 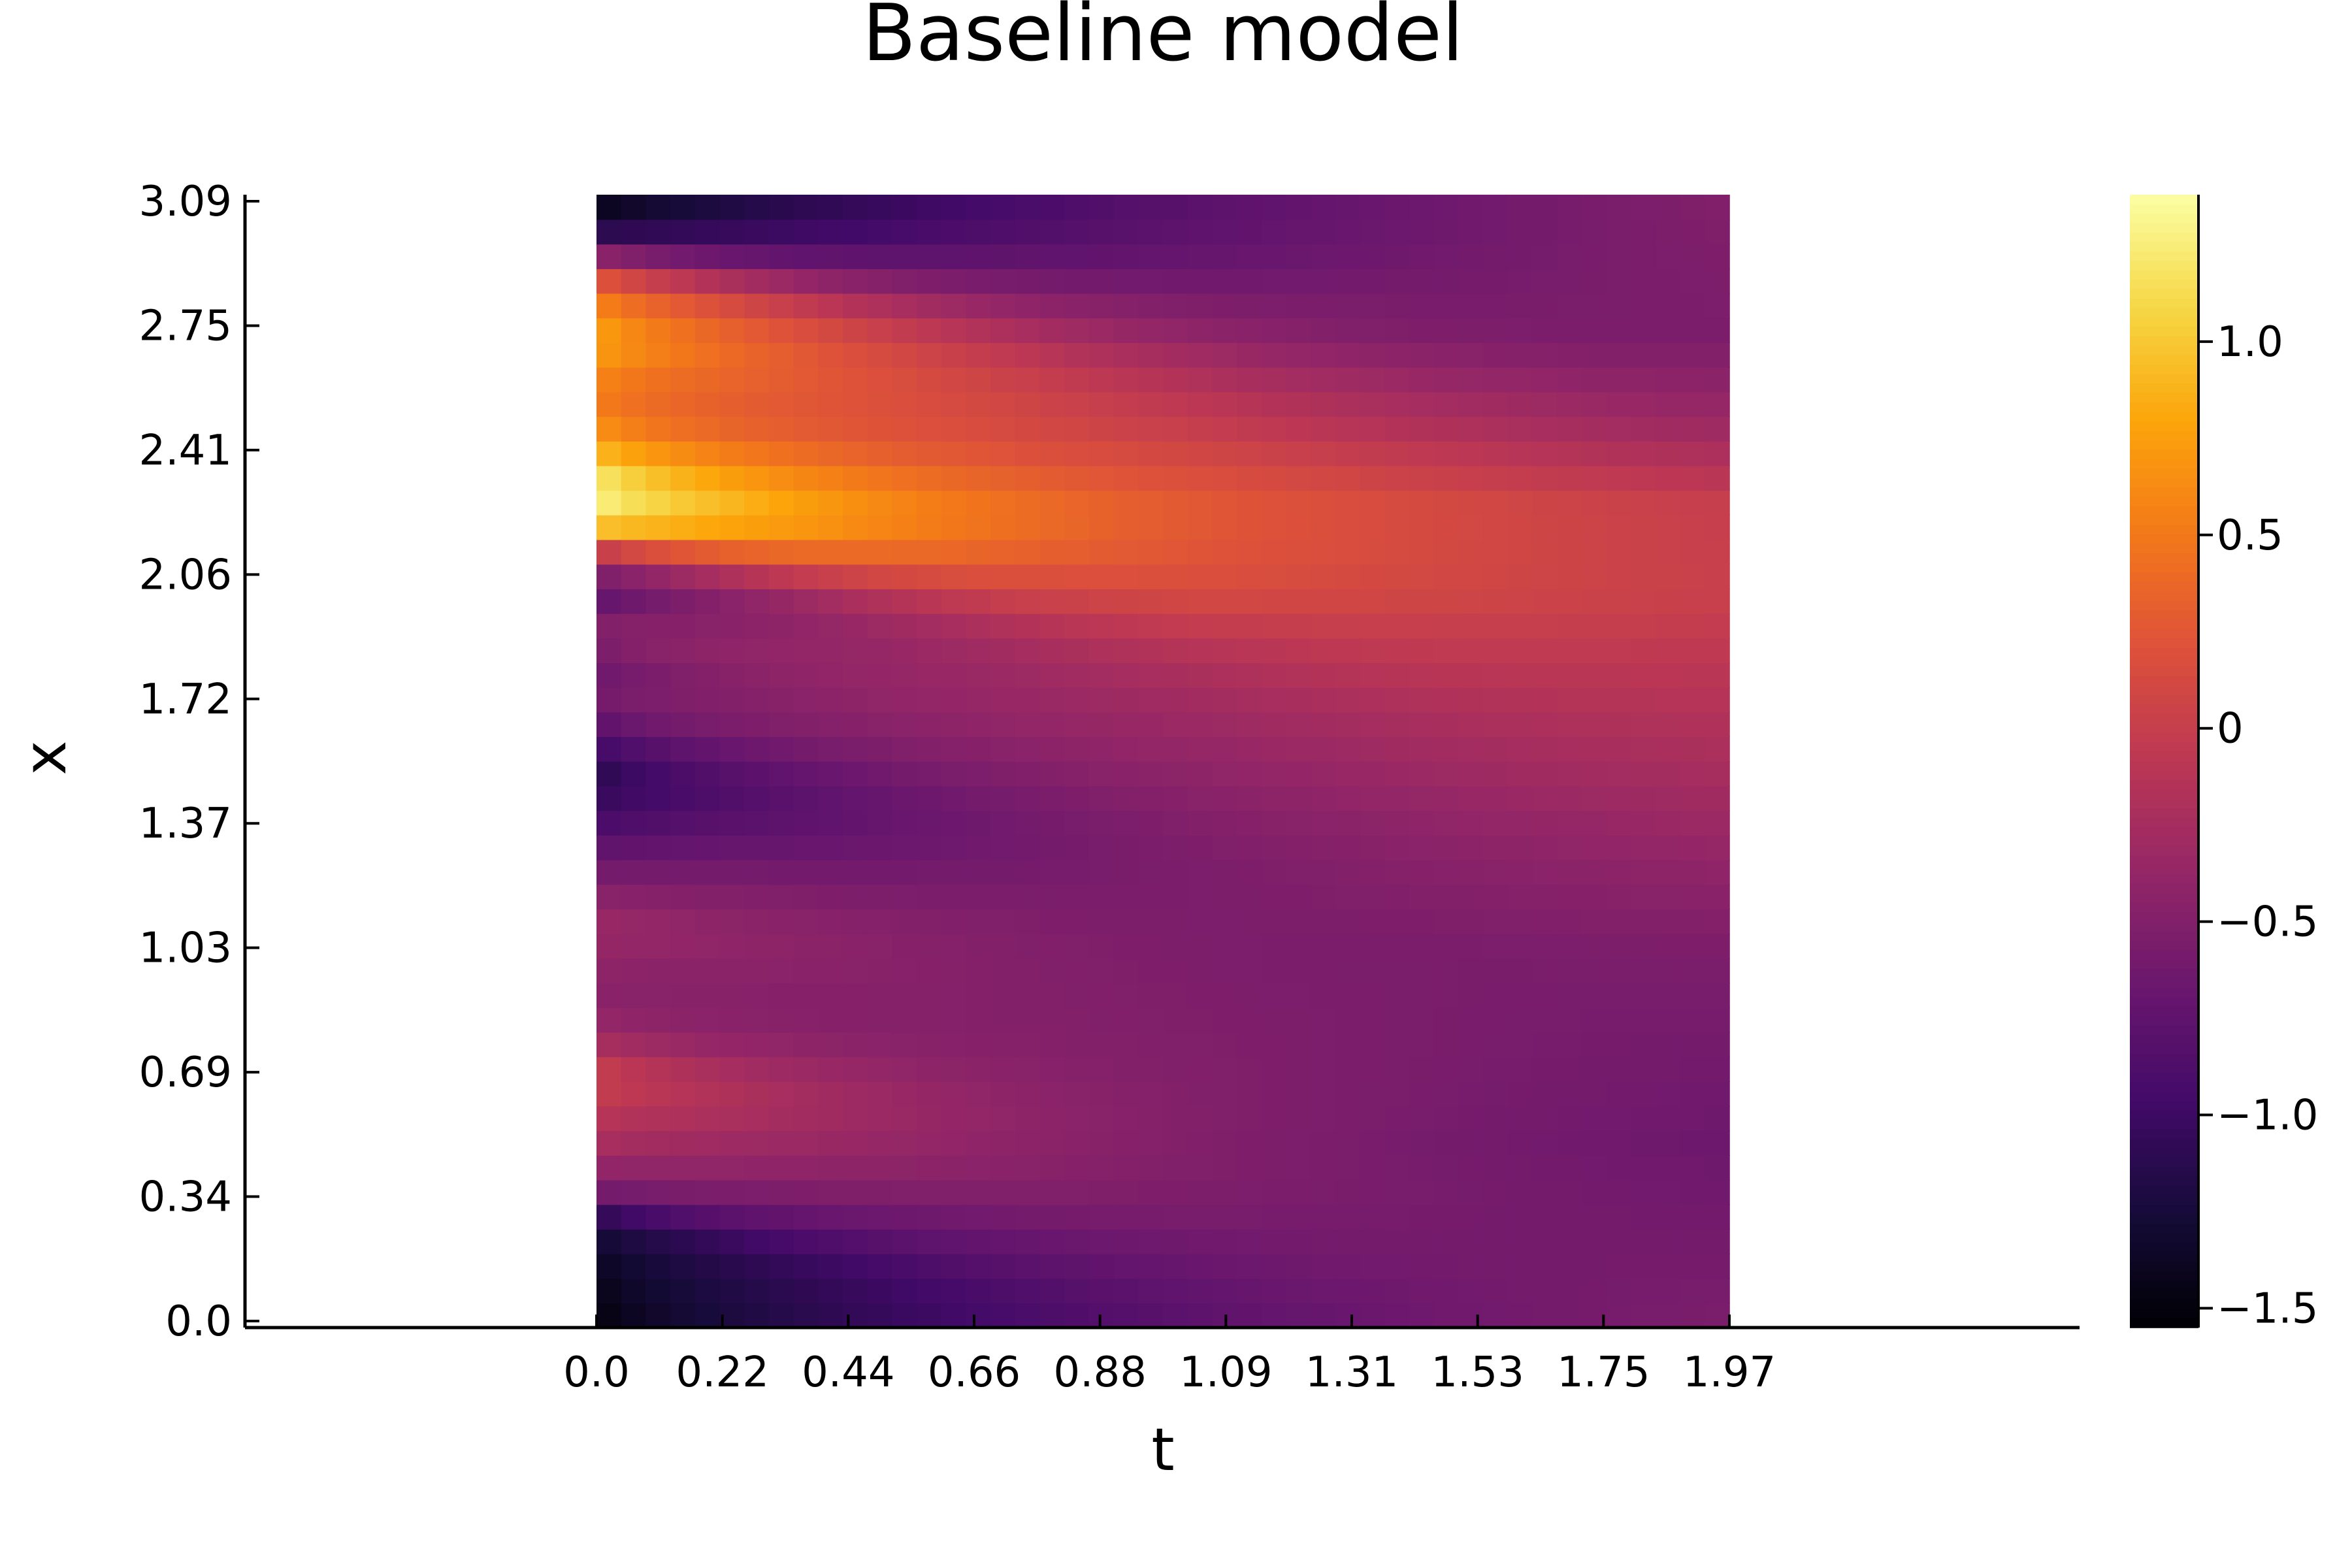 I want to click on x-axis-label: t, so click(x=1162, y=1450).